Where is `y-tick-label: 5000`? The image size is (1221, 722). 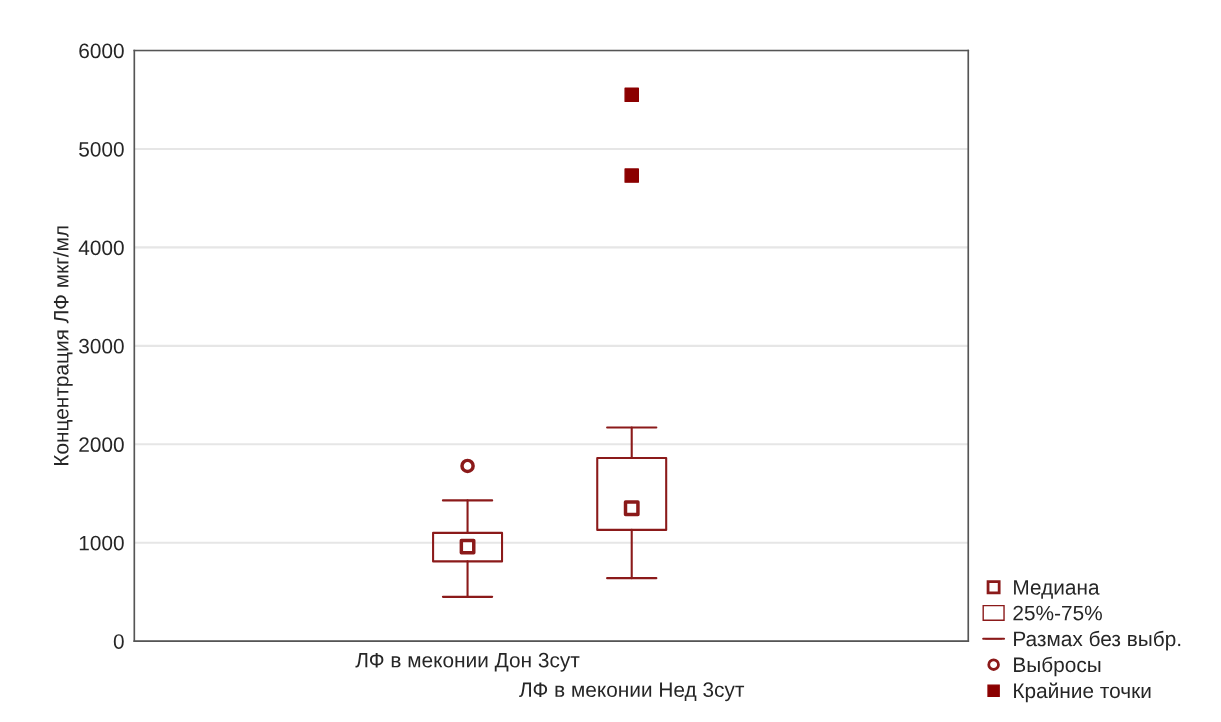 y-tick-label: 5000 is located at coordinates (101, 149).